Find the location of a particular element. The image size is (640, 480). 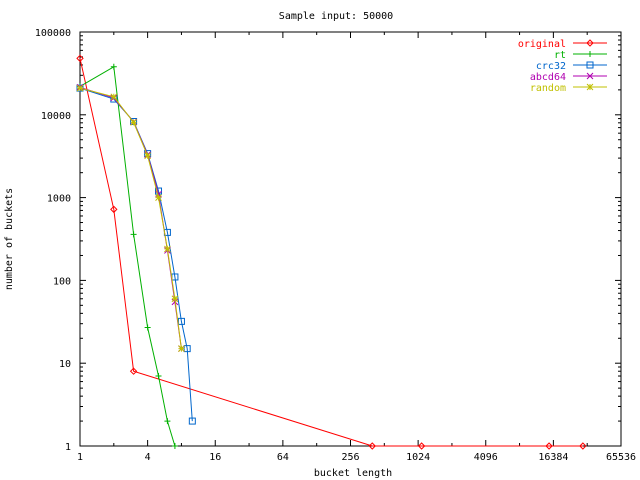

legend-marker-original is located at coordinates (590, 43).